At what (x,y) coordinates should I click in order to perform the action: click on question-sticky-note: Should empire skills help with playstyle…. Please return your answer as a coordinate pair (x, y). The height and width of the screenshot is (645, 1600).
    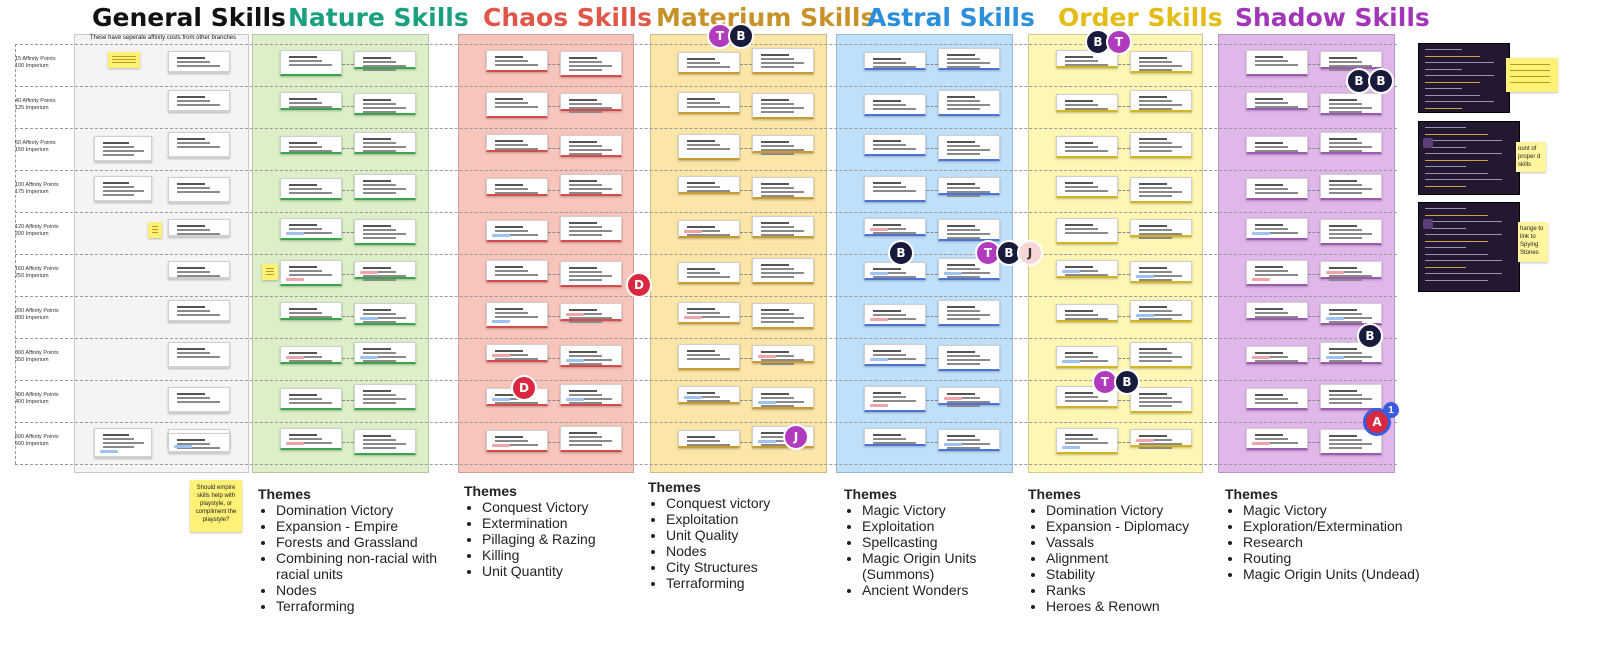
    Looking at the image, I should click on (216, 506).